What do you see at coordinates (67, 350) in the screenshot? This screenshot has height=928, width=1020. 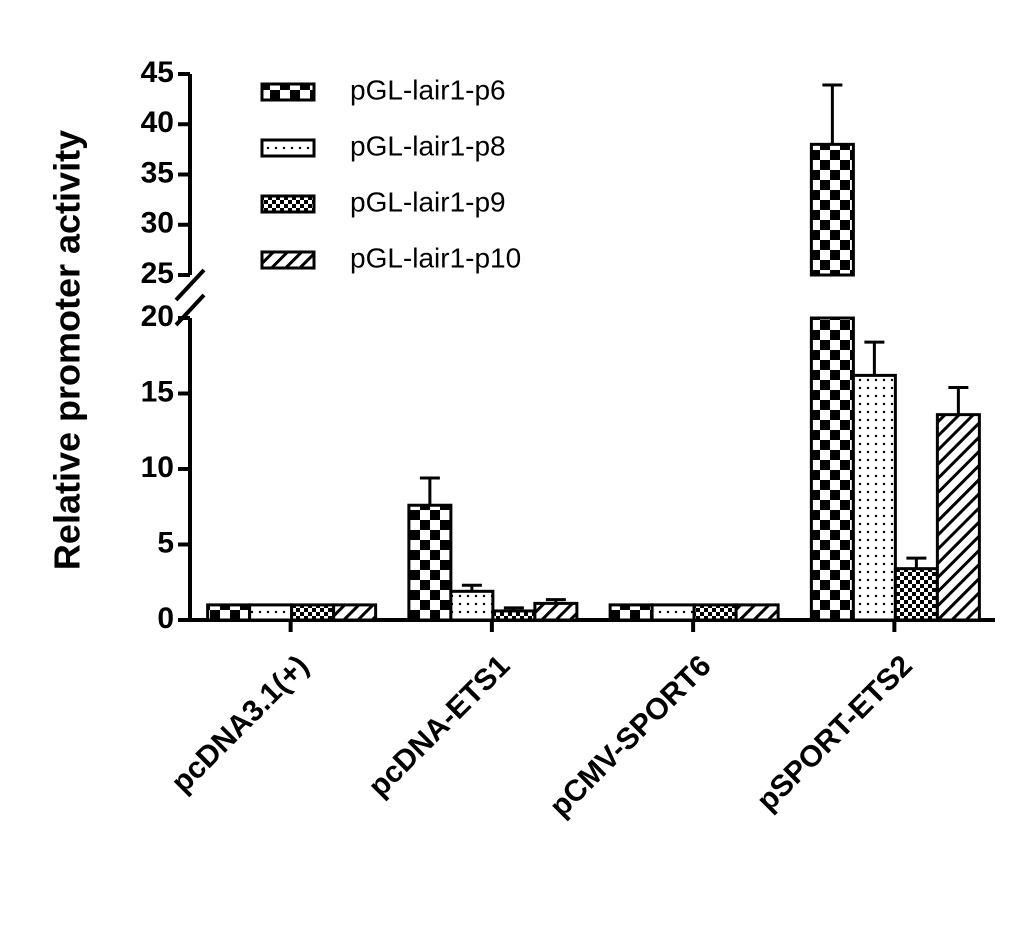 I see `y-axis-title: Relative promoter activity` at bounding box center [67, 350].